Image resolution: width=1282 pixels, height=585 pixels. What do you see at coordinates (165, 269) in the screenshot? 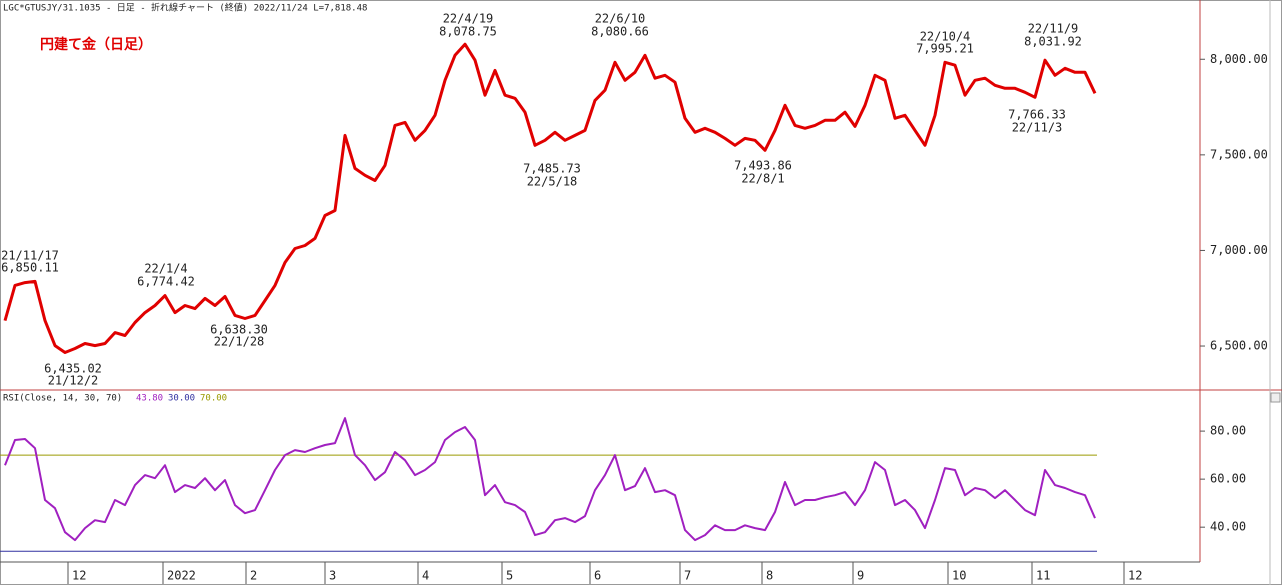
I see `annotation-date: 22/1/4` at bounding box center [165, 269].